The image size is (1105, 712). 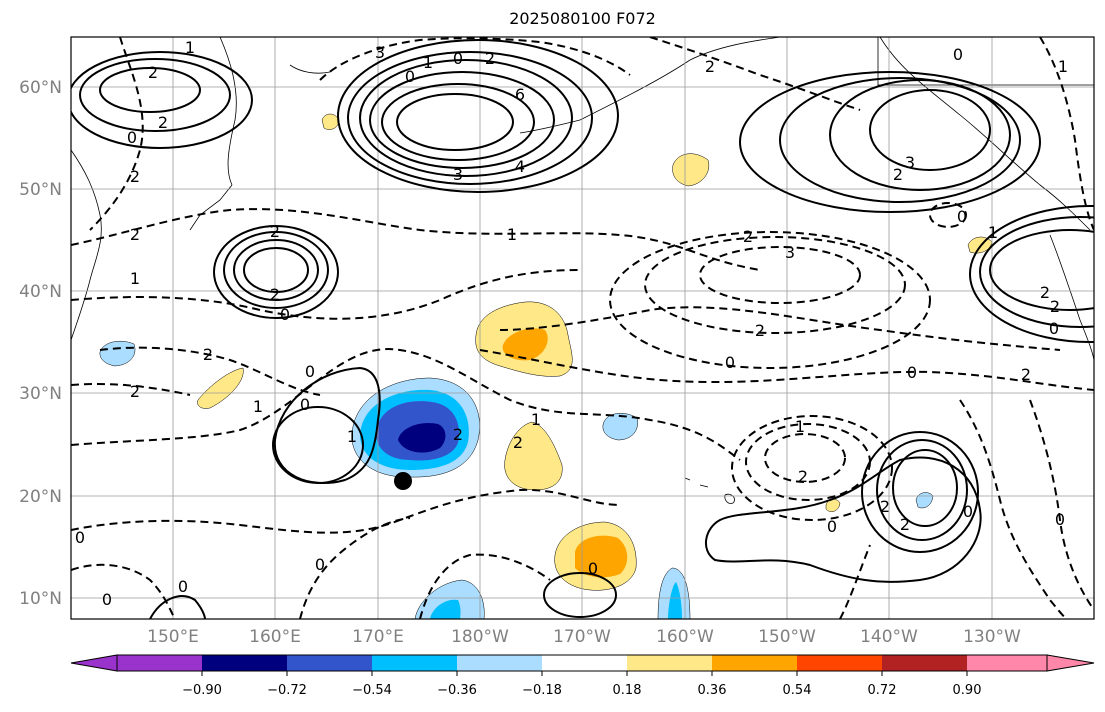 What do you see at coordinates (40, 497) in the screenshot?
I see `lat-label: 20°N` at bounding box center [40, 497].